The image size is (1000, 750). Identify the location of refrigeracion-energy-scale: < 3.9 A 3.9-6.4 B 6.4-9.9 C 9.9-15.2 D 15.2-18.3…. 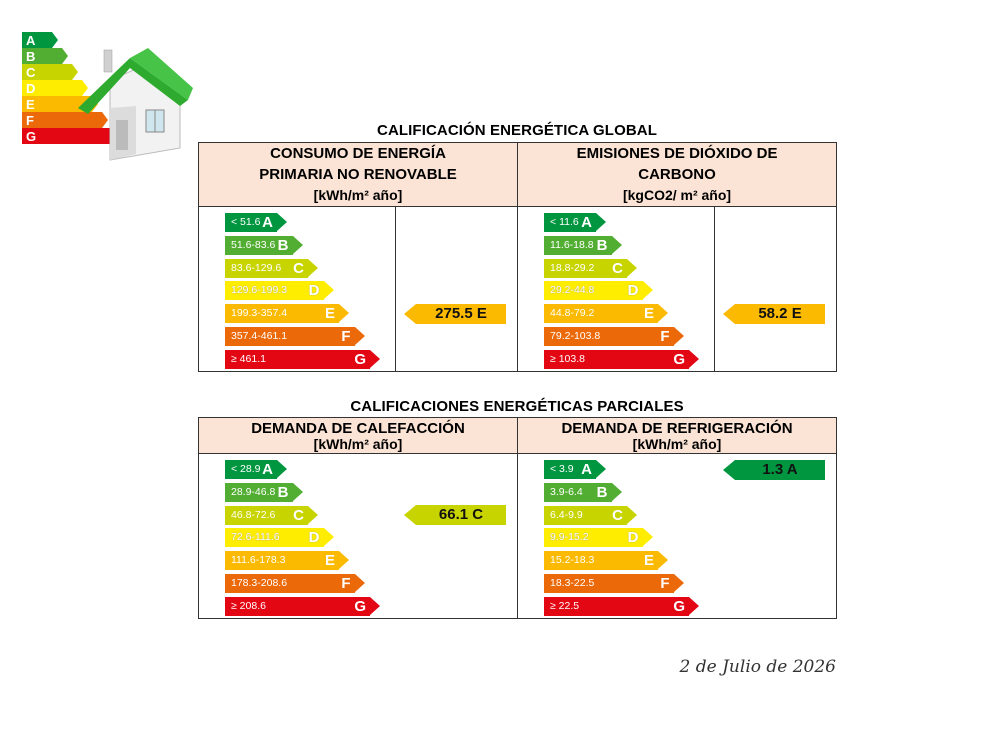
(621, 540).